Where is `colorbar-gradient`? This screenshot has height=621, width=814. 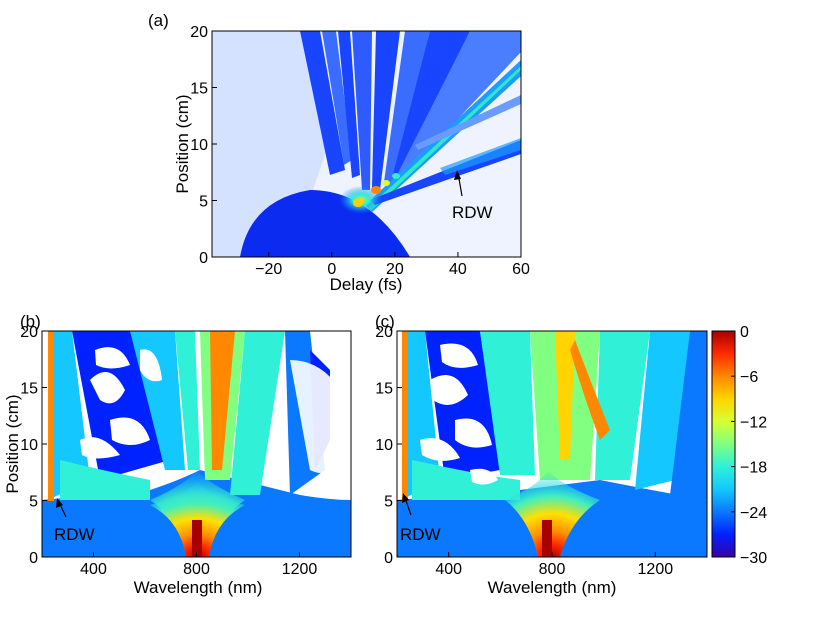 colorbar-gradient is located at coordinates (723, 444).